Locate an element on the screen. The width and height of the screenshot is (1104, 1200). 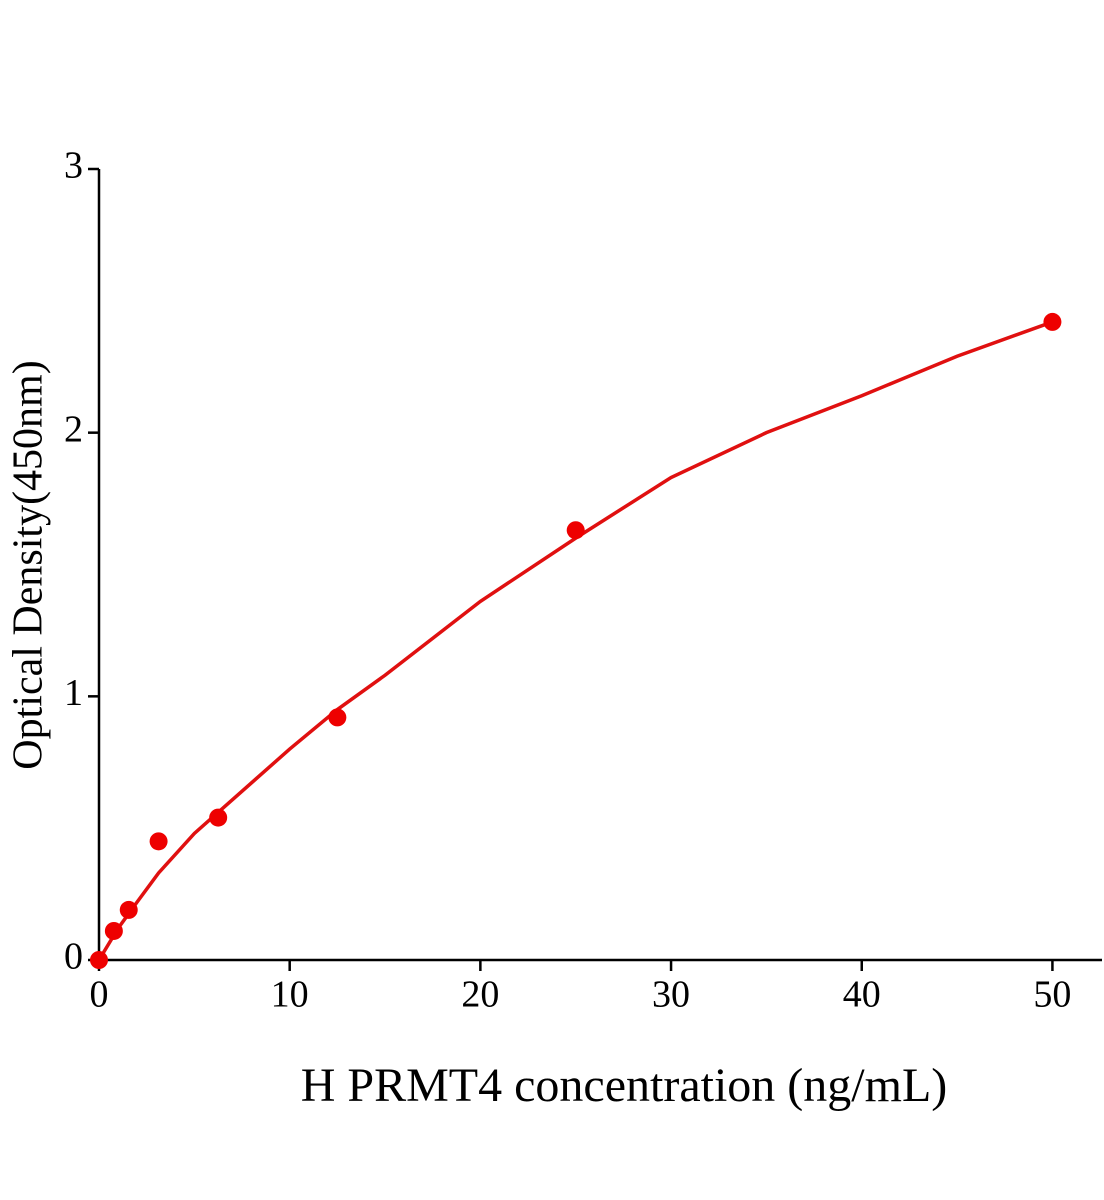
y-tick-label: 2 is located at coordinates (73, 429).